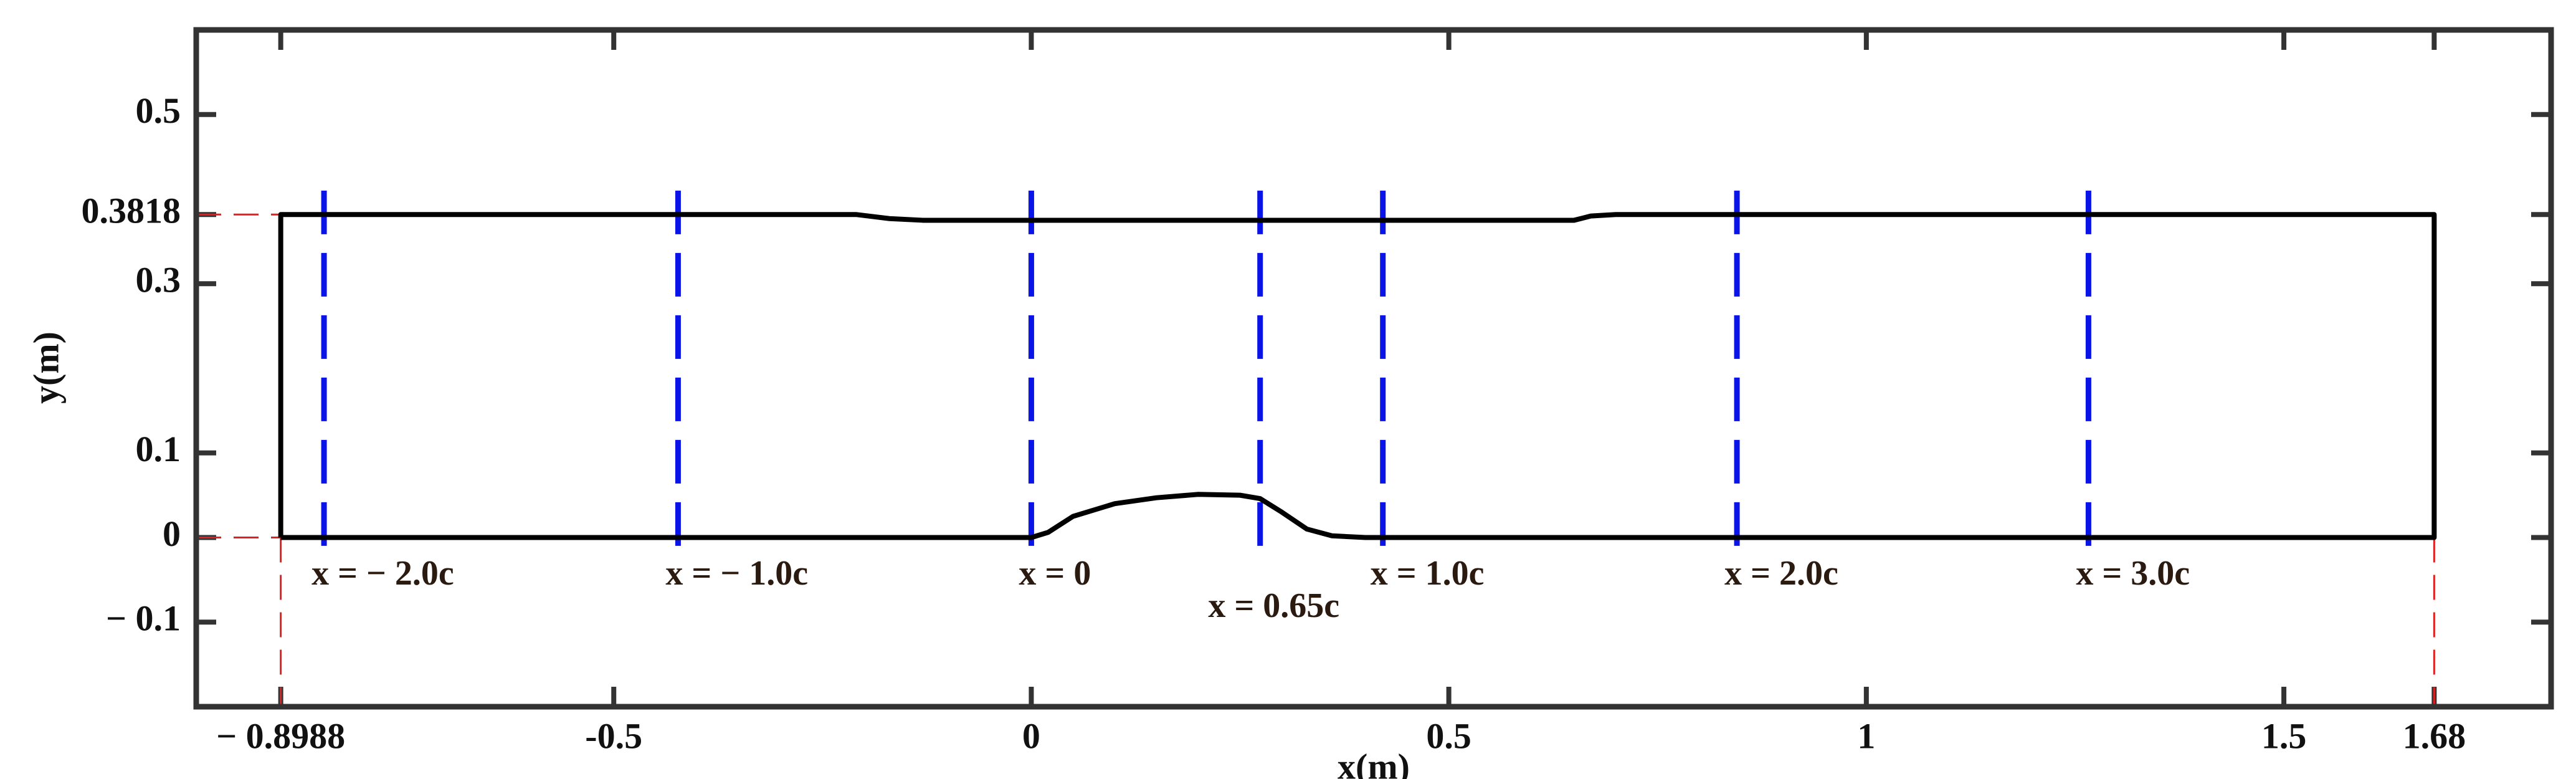 The width and height of the screenshot is (2576, 779). What do you see at coordinates (613, 735) in the screenshot?
I see `x-tick-label: -0.5` at bounding box center [613, 735].